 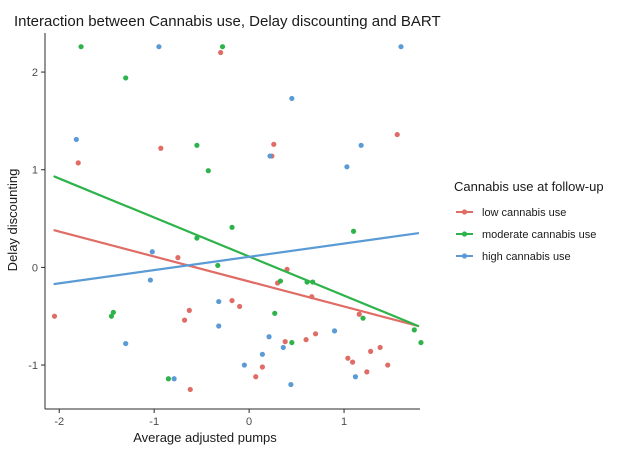 I want to click on low-trend-line, so click(x=236, y=278).